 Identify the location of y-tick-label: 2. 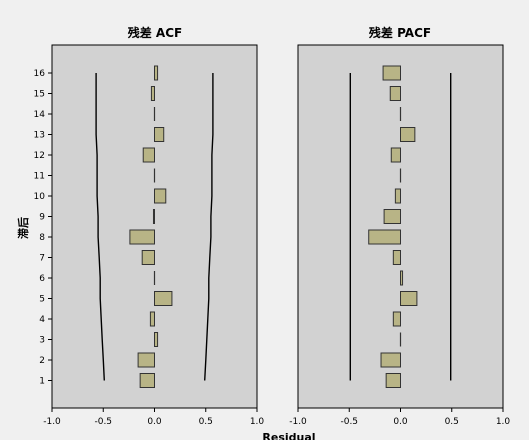
(42, 361).